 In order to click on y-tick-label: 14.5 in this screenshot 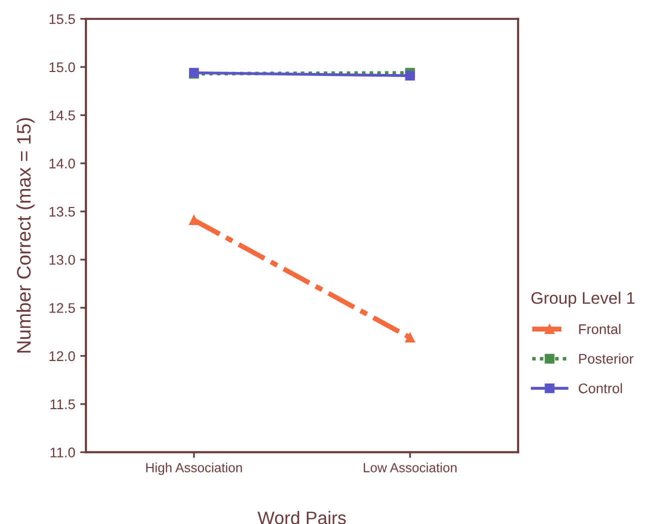, I will do `click(62, 115)`.